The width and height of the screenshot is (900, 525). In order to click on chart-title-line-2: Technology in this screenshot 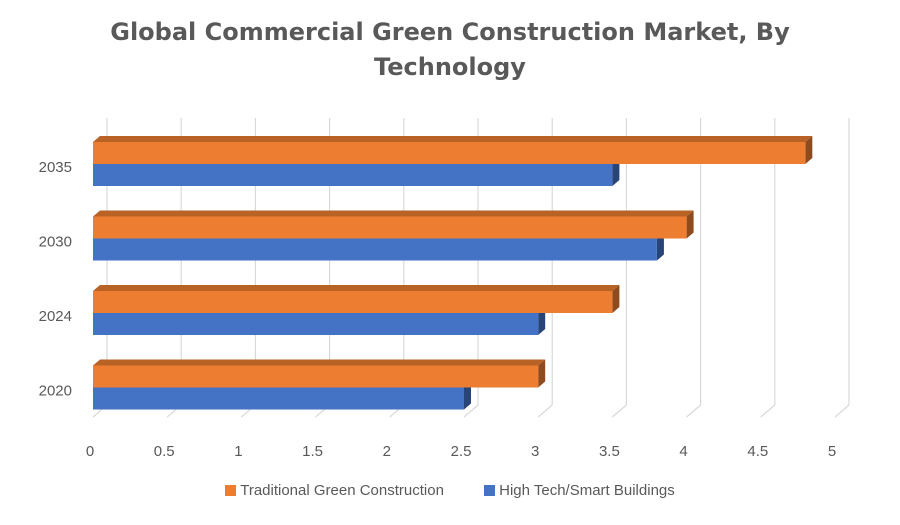, I will do `click(450, 67)`.